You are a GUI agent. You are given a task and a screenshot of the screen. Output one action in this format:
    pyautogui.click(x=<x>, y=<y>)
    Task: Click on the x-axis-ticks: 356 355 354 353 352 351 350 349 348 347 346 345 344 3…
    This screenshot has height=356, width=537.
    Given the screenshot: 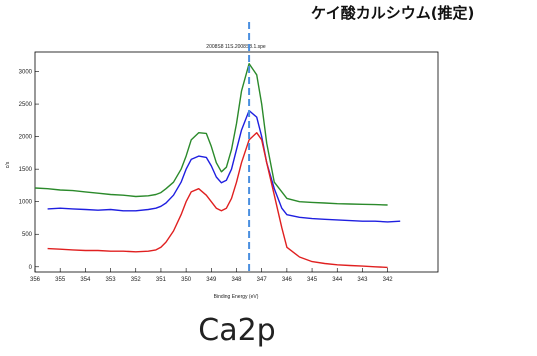 What is the action you would take?
    pyautogui.click(x=211, y=275)
    